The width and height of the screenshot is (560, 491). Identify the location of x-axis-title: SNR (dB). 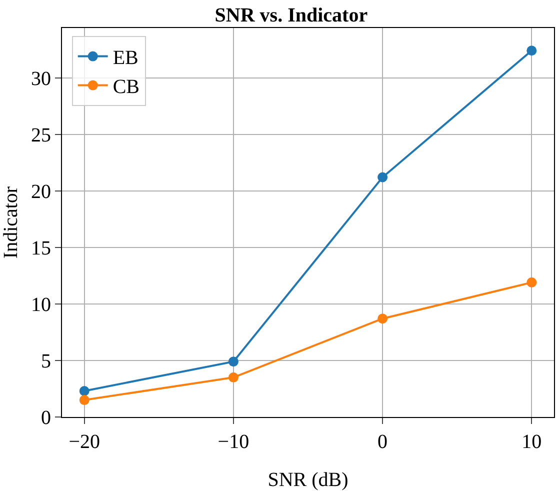
(308, 480).